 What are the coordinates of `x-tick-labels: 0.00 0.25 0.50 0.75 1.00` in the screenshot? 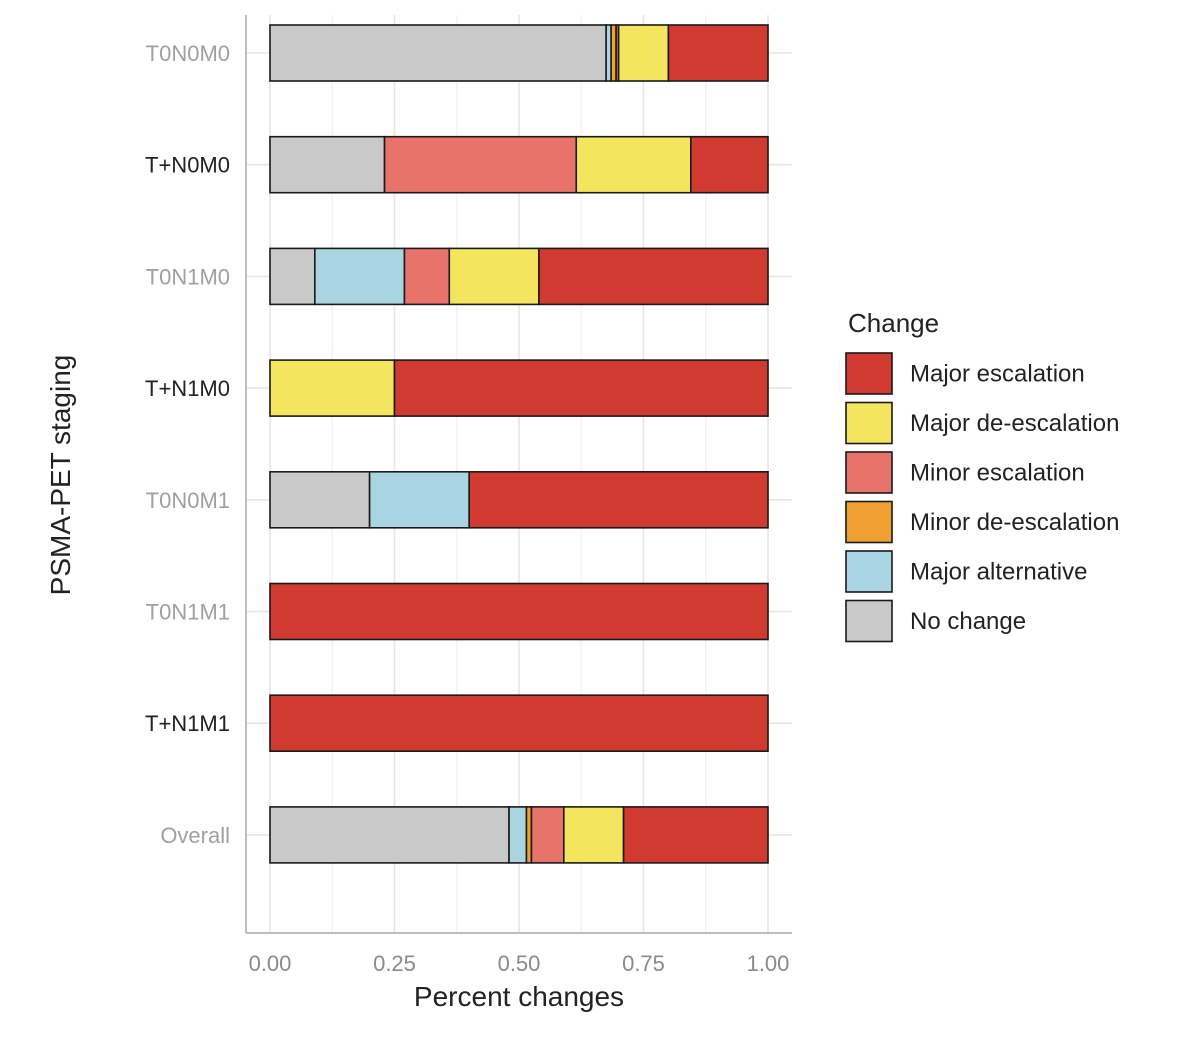 It's located at (519, 963).